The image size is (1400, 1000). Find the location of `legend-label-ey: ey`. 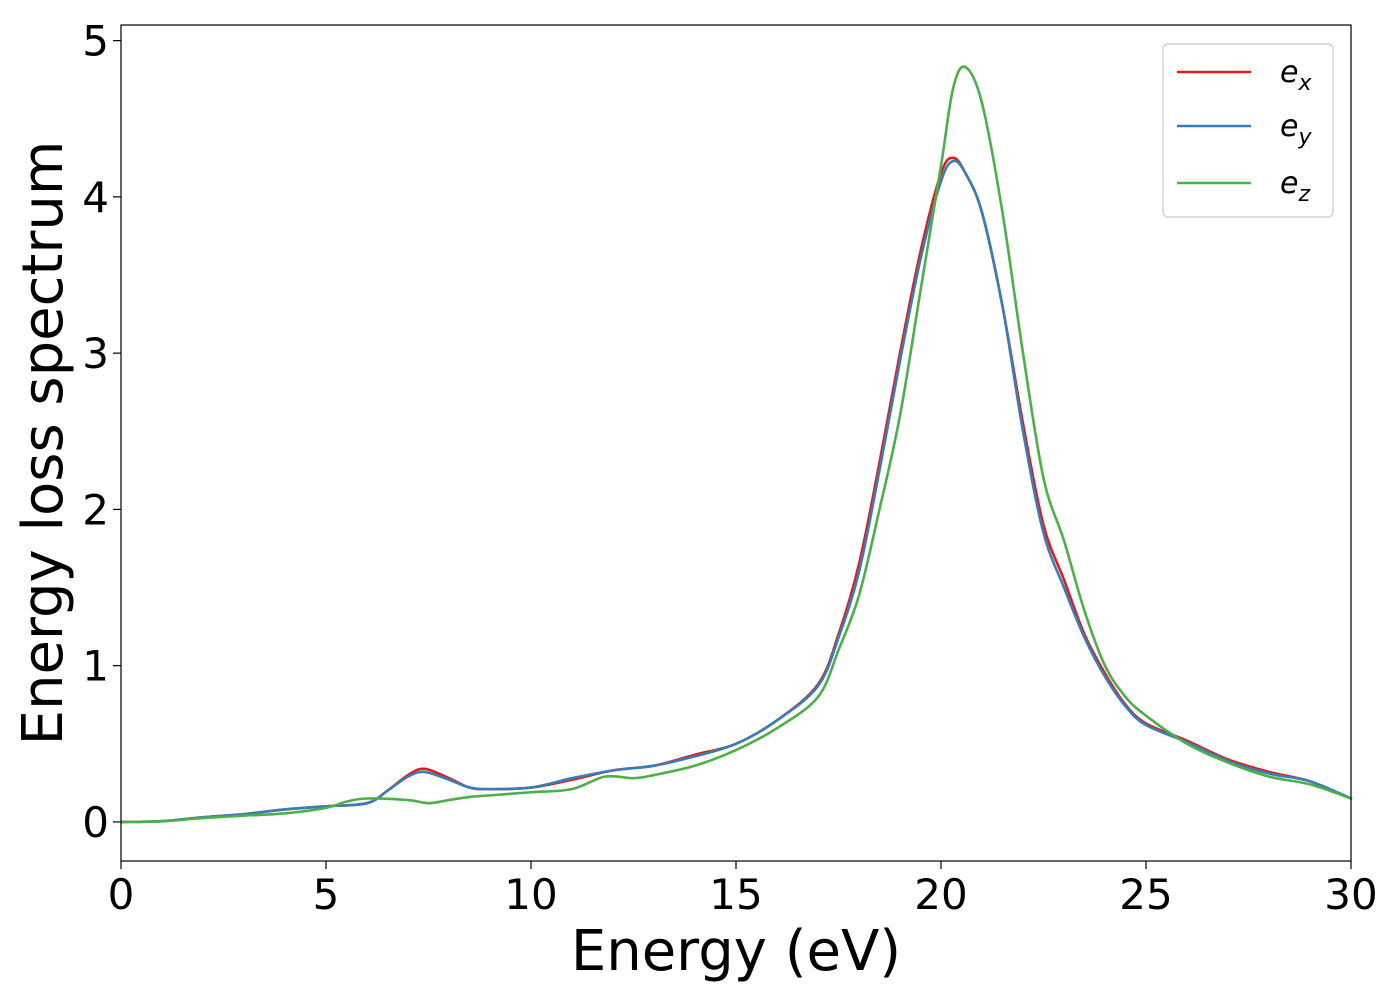

legend-label-ey: ey is located at coordinates (1296, 129).